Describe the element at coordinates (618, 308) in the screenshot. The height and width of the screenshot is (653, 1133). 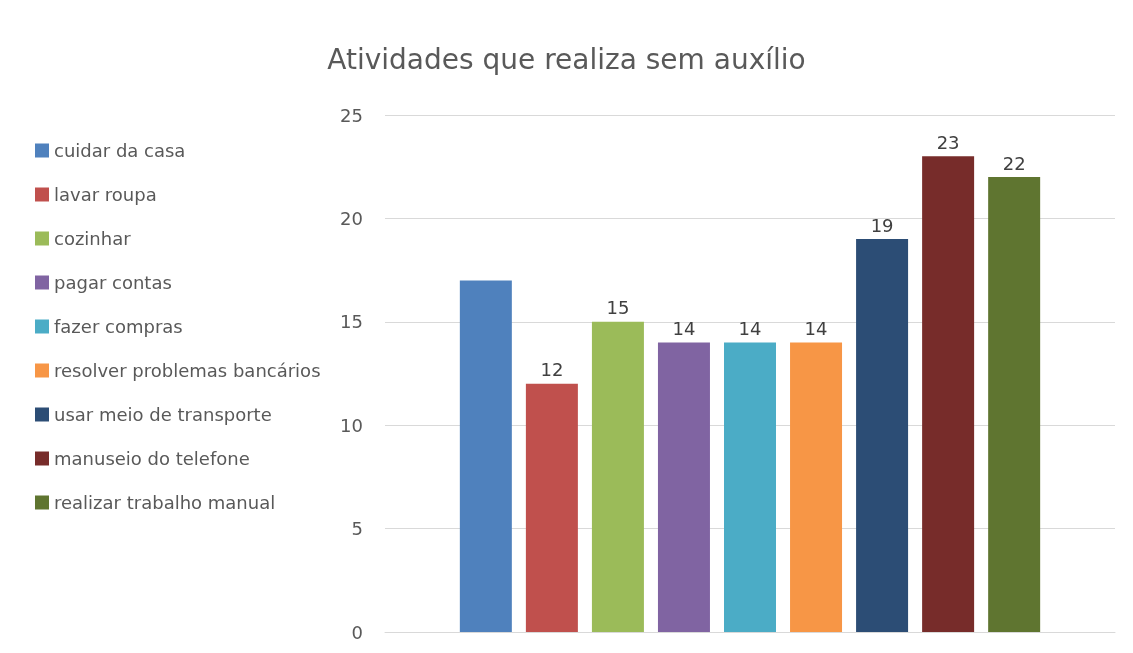
I see `data-label: 15` at that location.